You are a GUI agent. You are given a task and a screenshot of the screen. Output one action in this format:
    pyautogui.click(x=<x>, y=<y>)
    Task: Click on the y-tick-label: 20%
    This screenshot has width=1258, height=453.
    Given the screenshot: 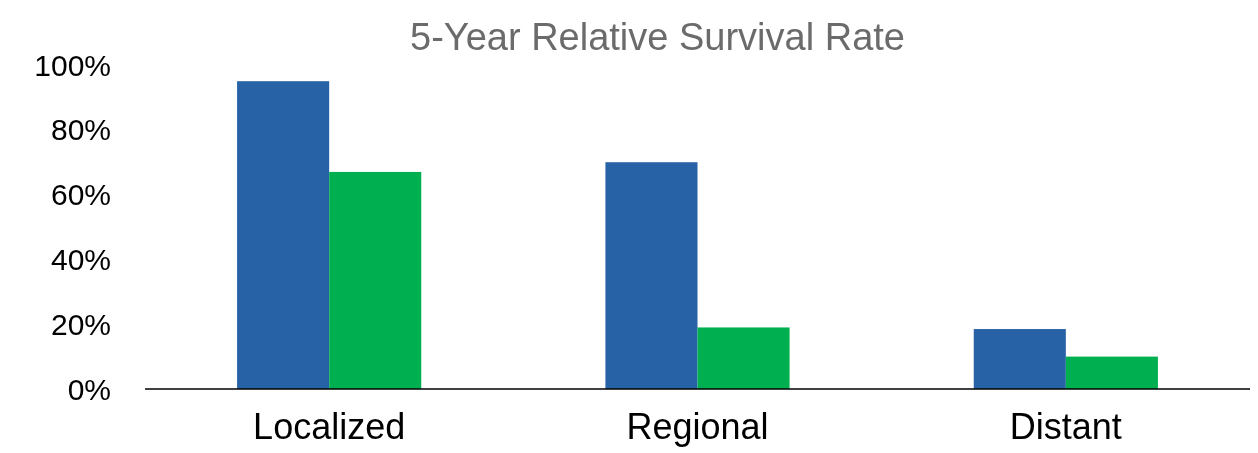 What is the action you would take?
    pyautogui.click(x=80, y=324)
    